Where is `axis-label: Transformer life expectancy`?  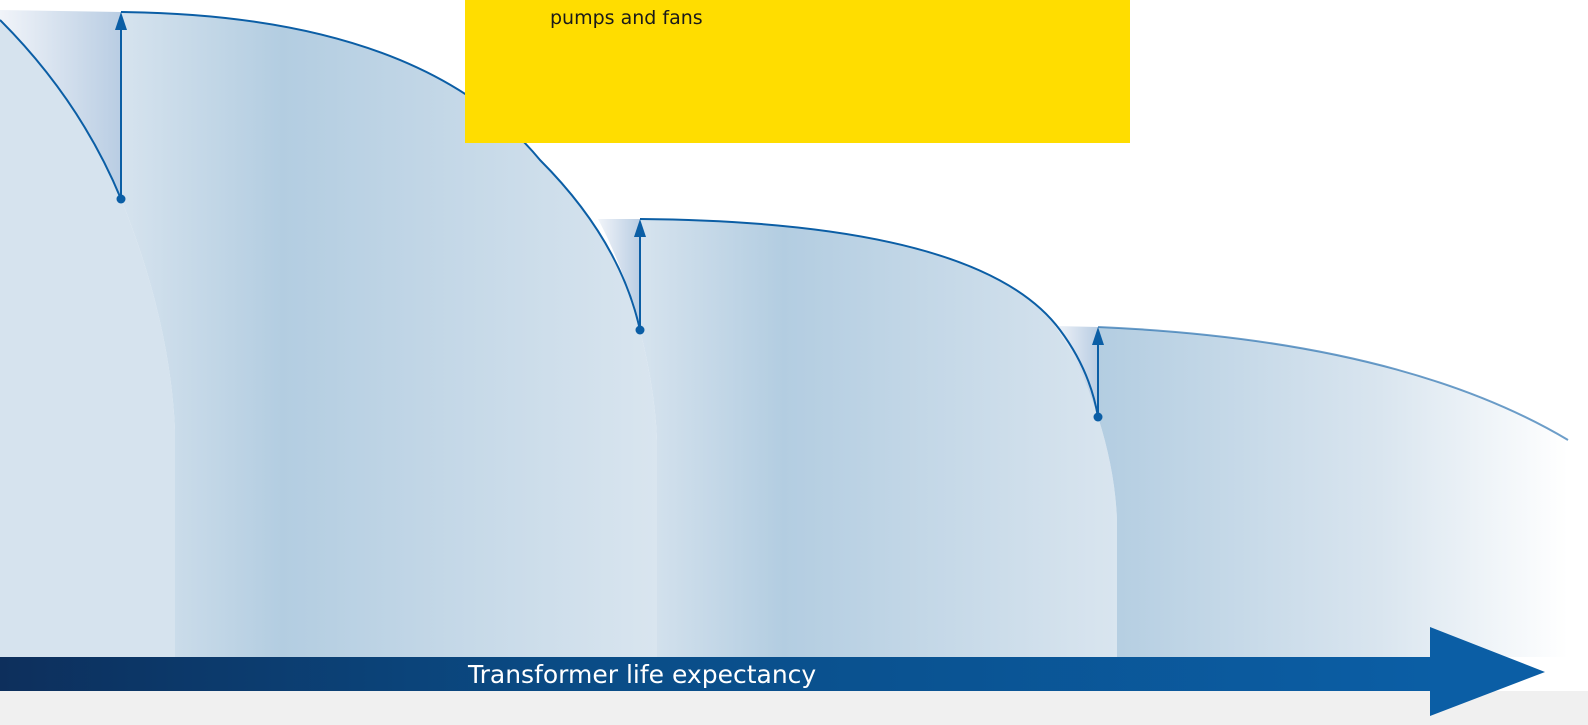
axis-label: Transformer life expectancy is located at coordinates (641, 674).